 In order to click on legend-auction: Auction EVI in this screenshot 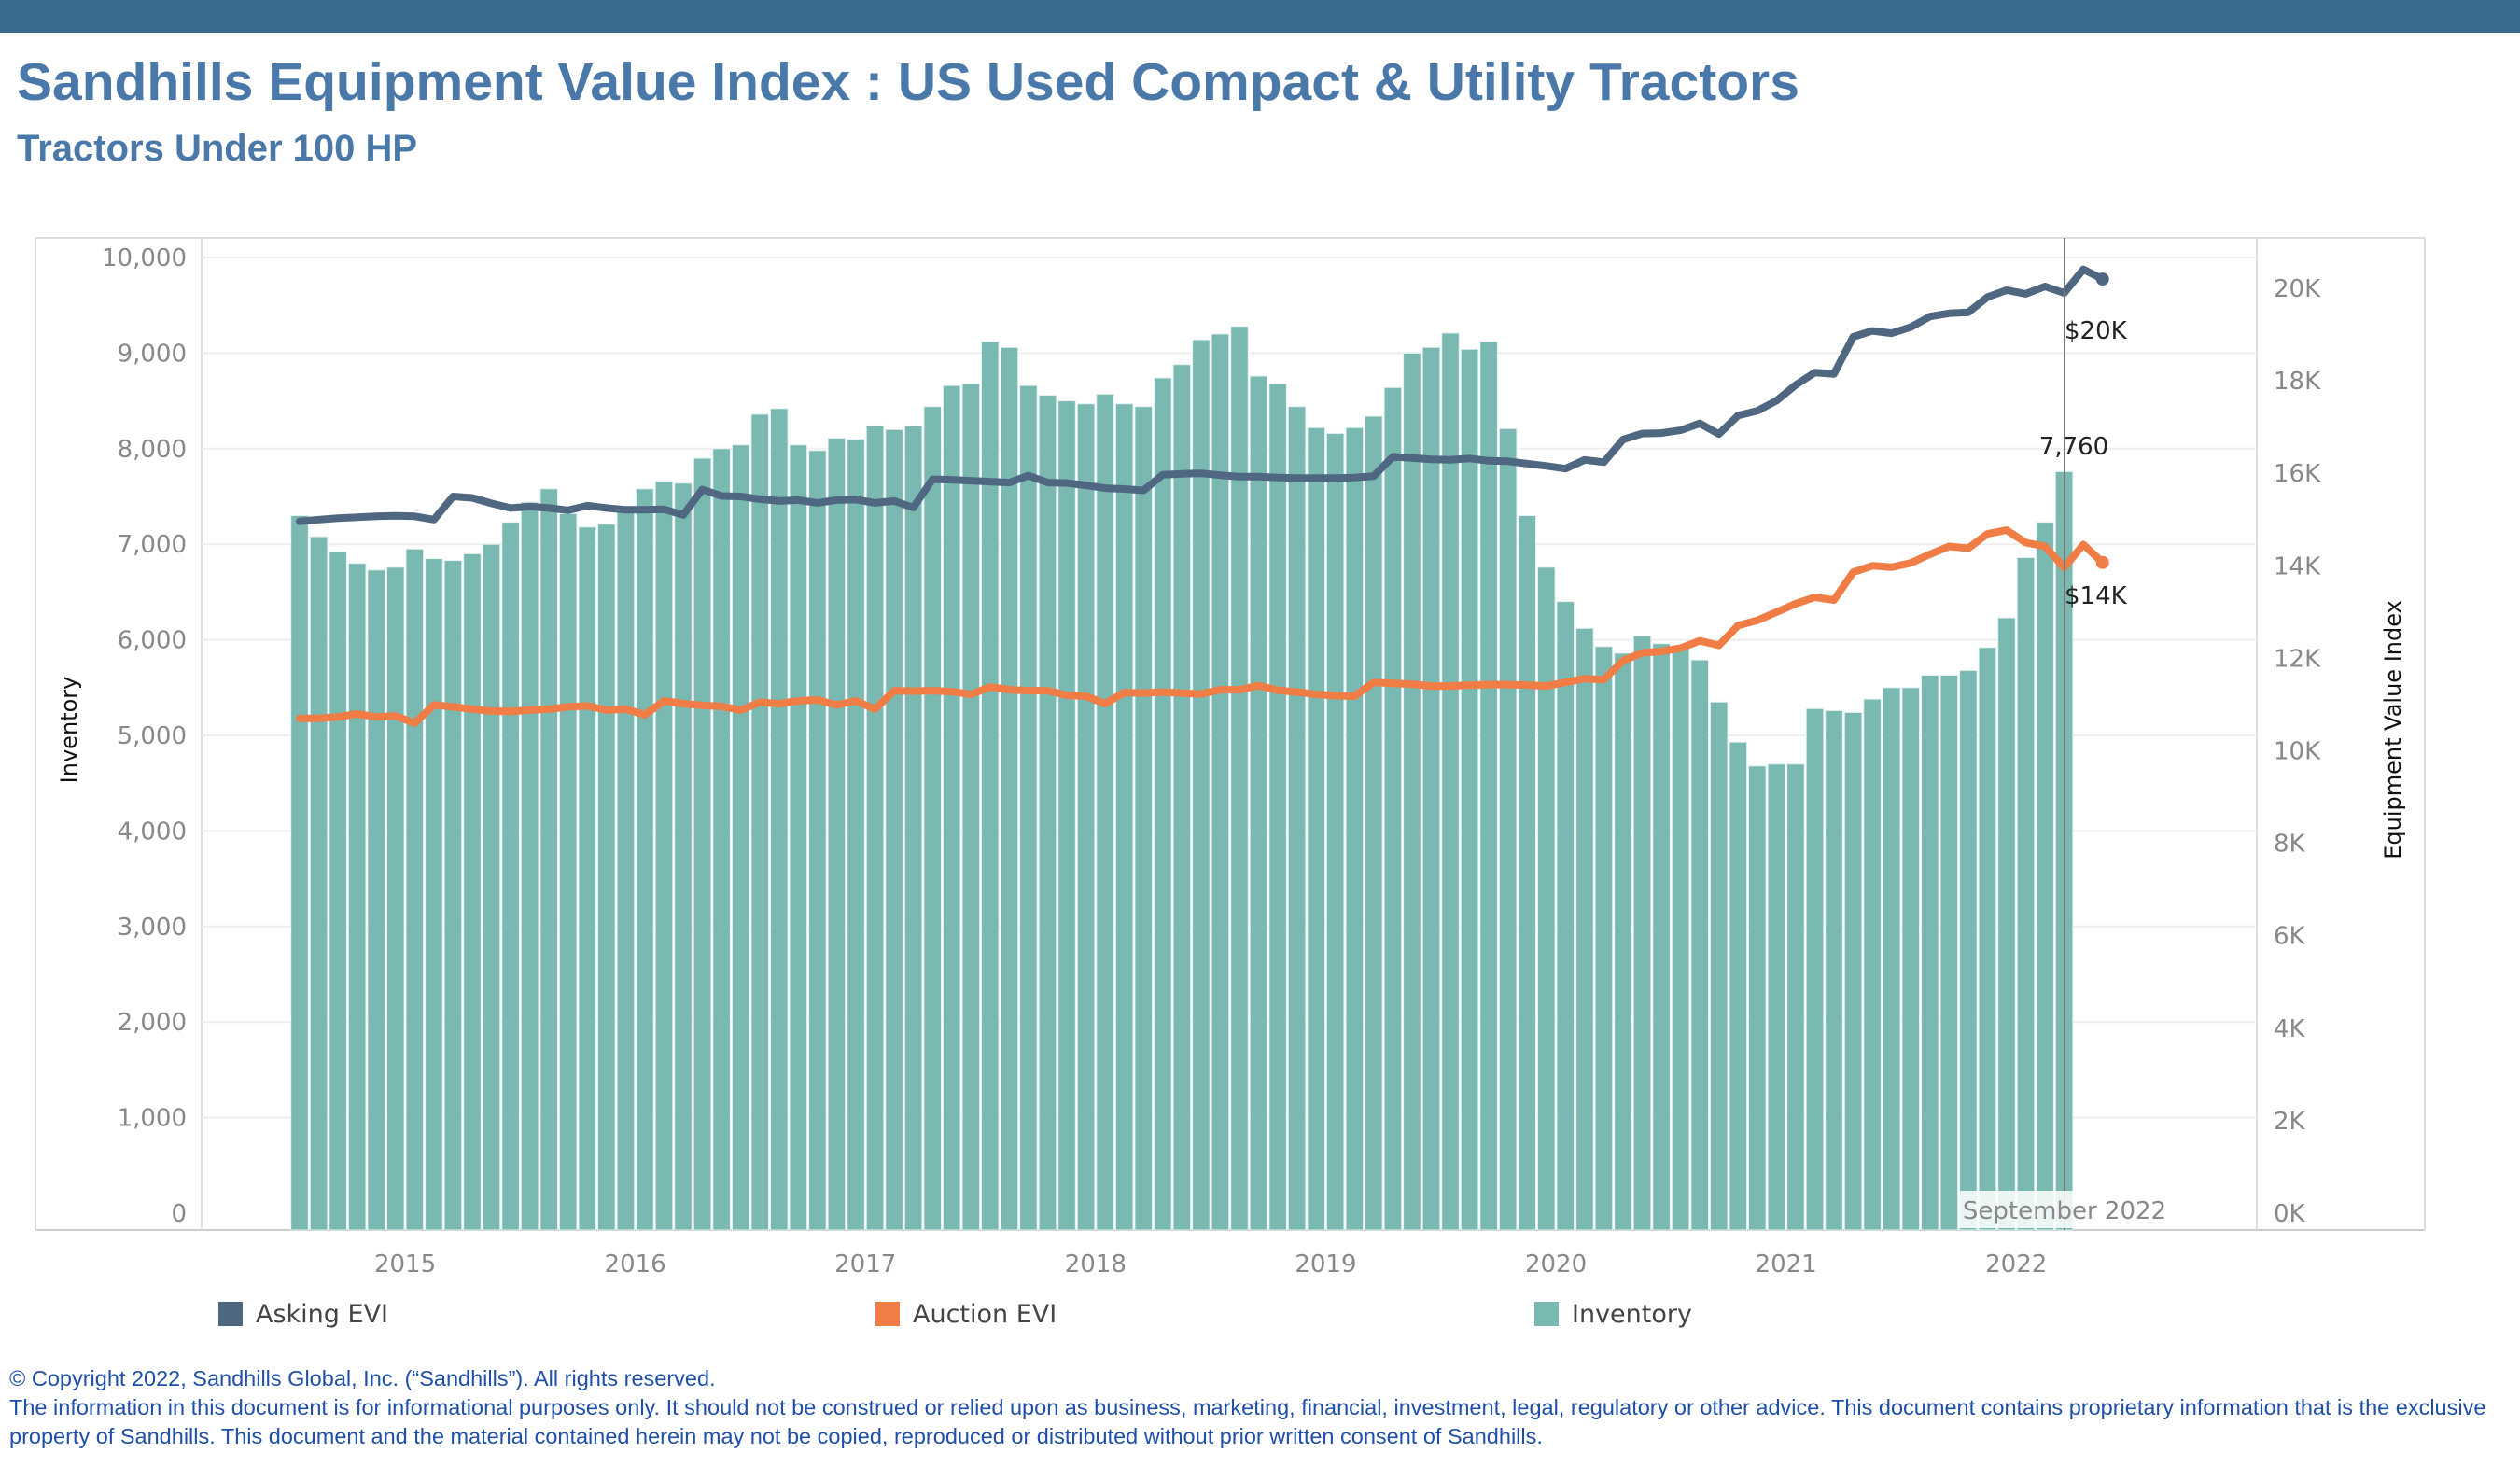, I will do `click(966, 1314)`.